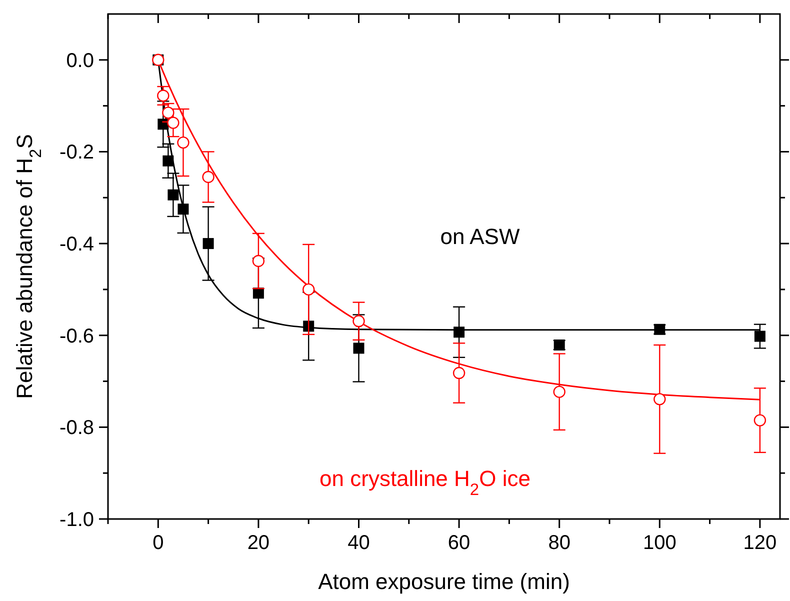  I want to click on x-tick-label: 0, so click(158, 543).